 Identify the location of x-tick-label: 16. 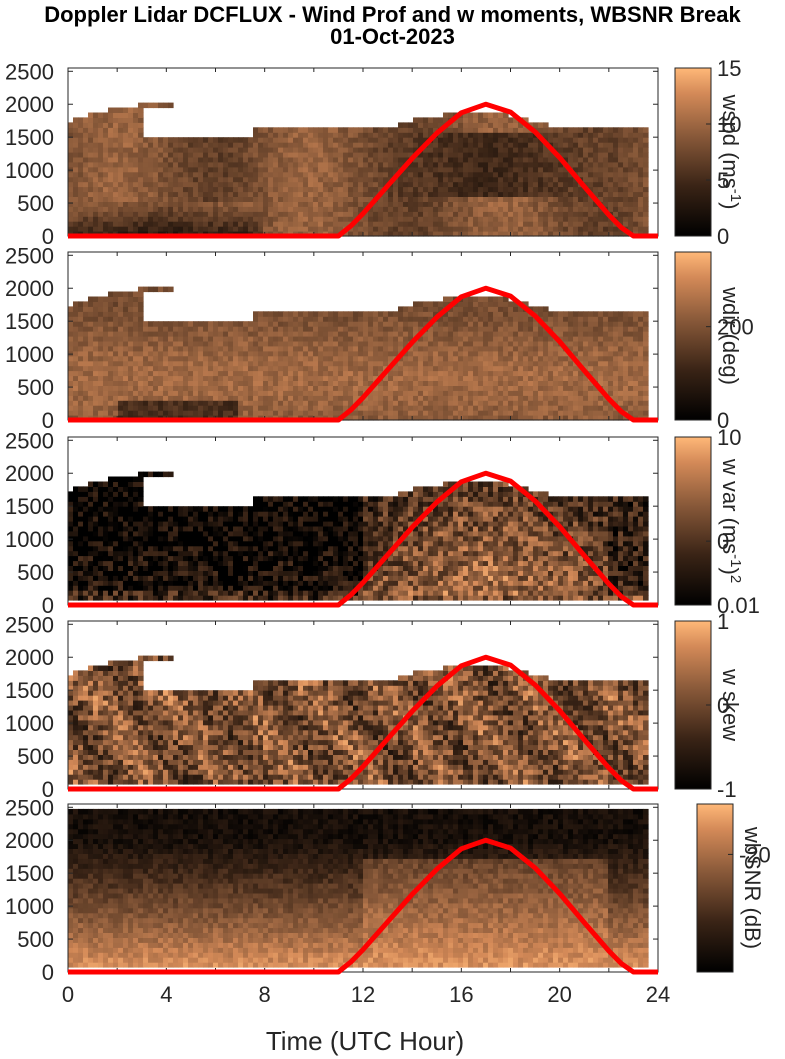
(461, 994).